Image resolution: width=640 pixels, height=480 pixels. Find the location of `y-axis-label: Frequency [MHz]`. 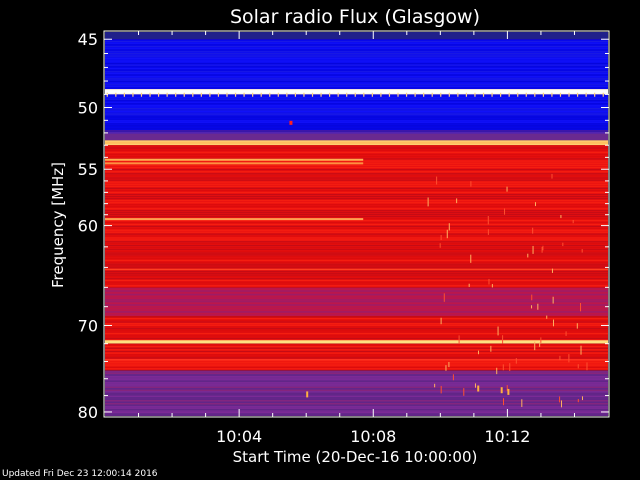

y-axis-label: Frequency [MHz] is located at coordinates (58, 225).